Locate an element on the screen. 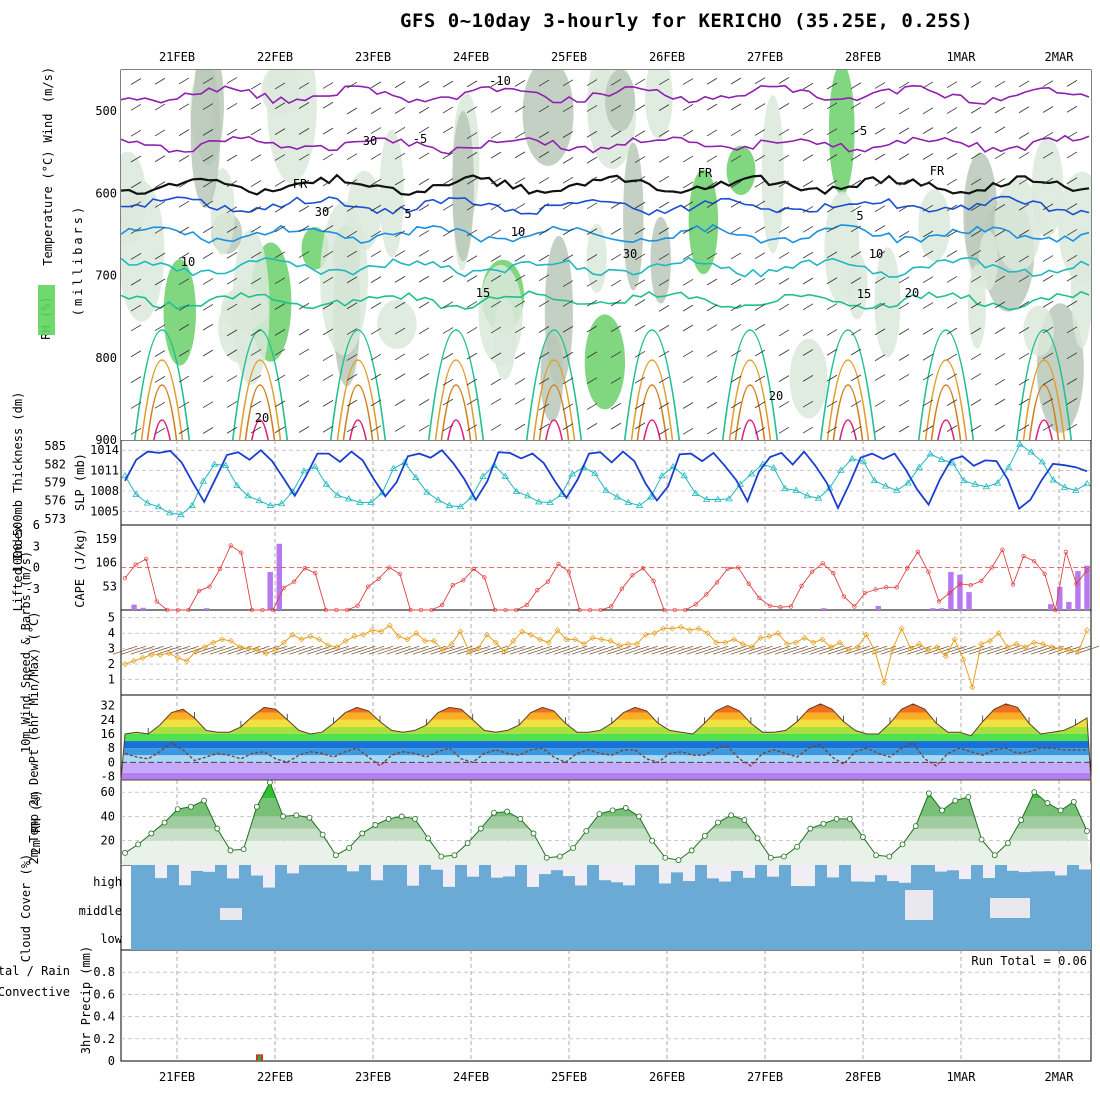 Image resolution: width=1100 pixels, height=1100 pixels. temp-tick: 0 is located at coordinates (111, 762).